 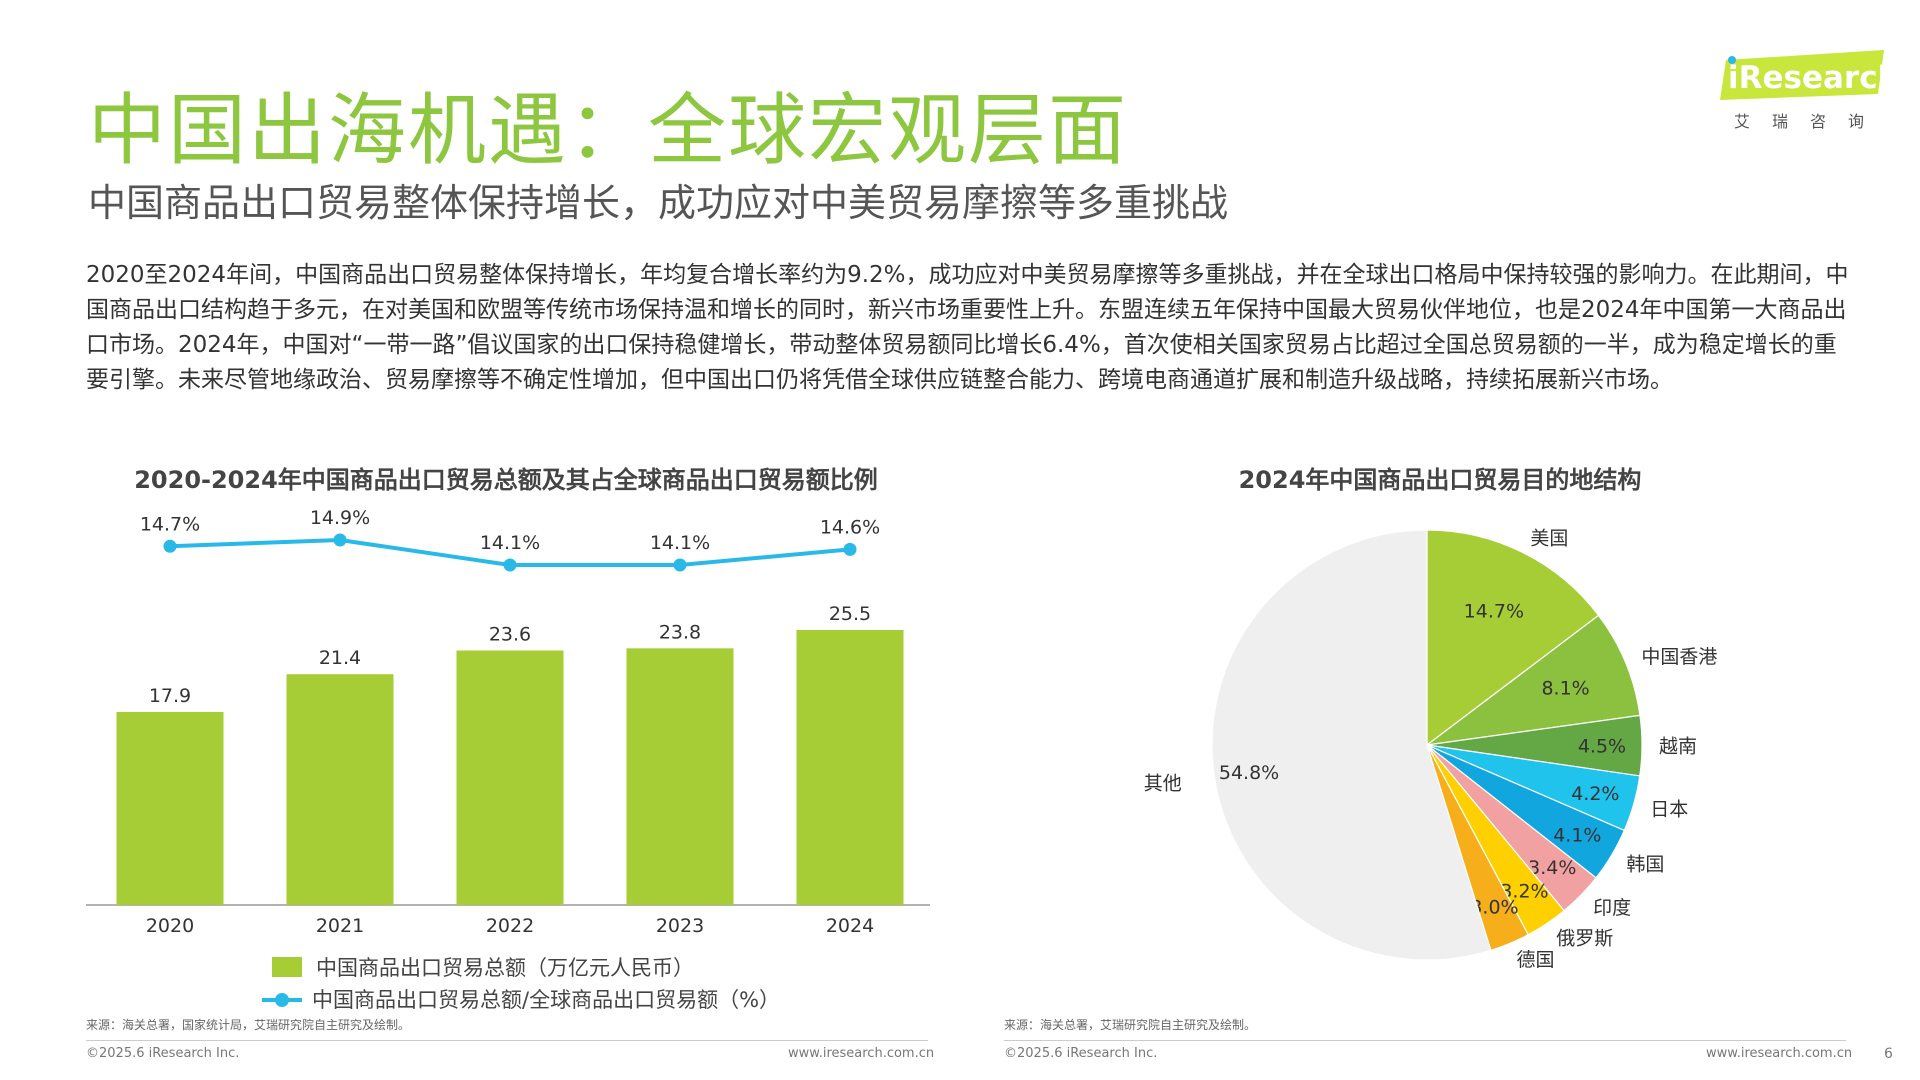 I want to click on logo-text: iResearch, so click(x=1809, y=78).